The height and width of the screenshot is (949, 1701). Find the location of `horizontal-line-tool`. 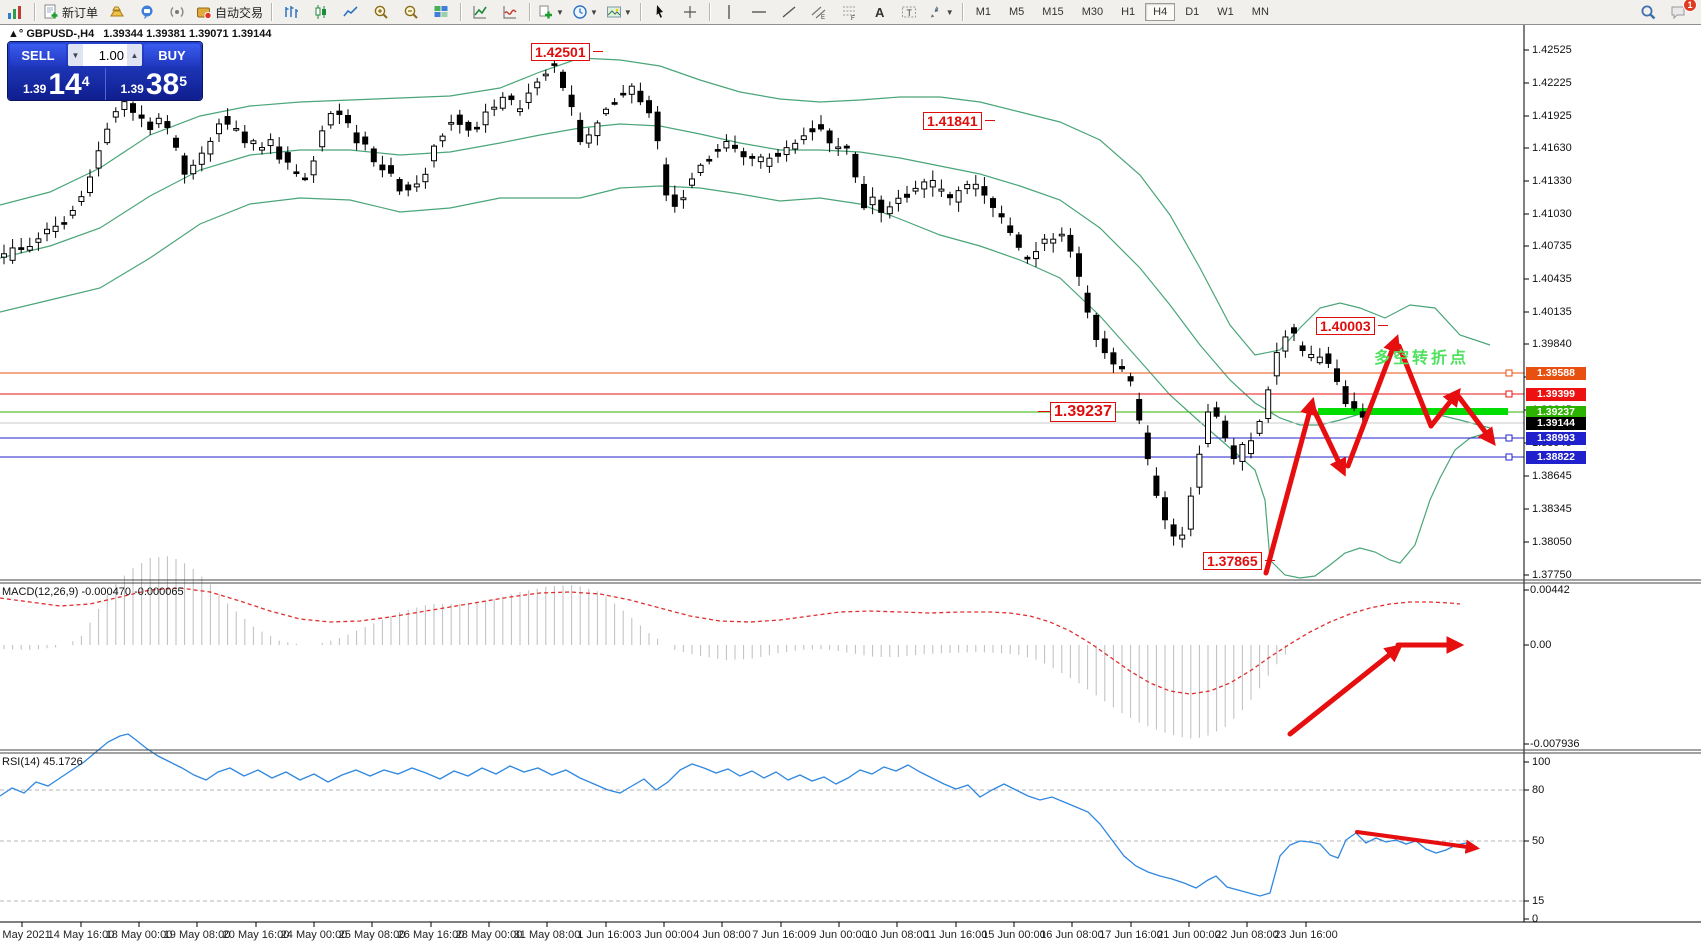

horizontal-line-tool is located at coordinates (759, 12).